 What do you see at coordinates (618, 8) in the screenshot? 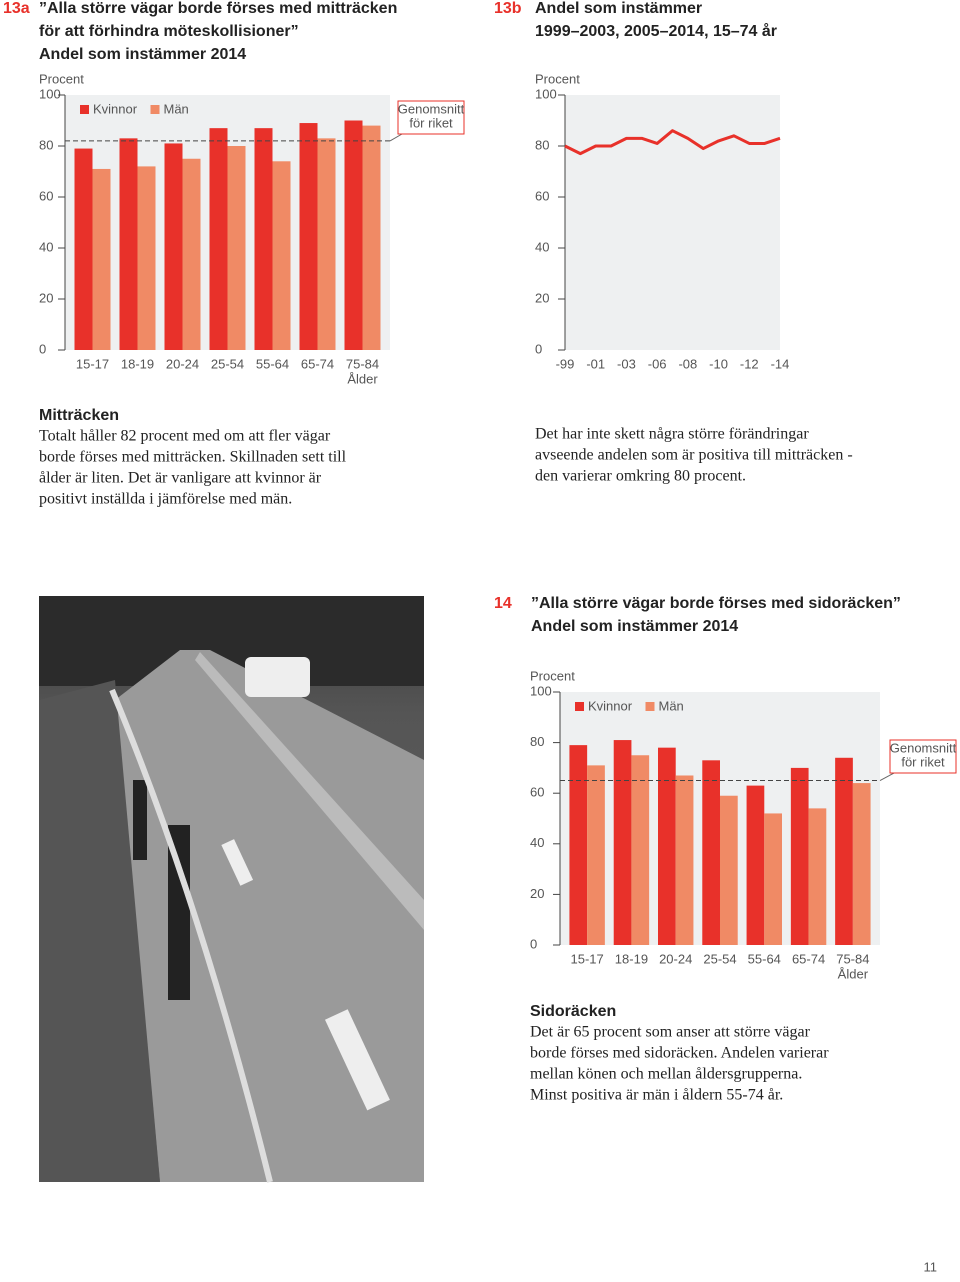
I see `chart-title: Andel som instämmer` at bounding box center [618, 8].